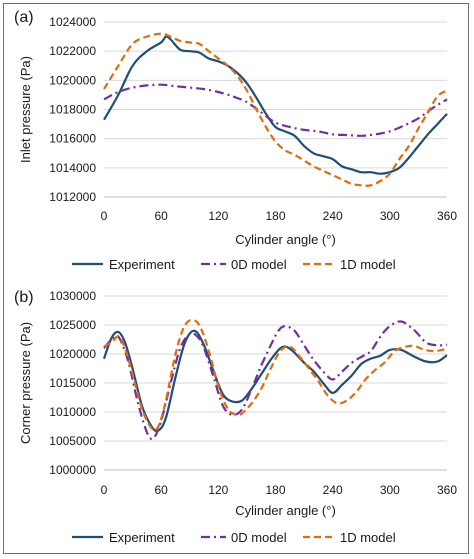 The image size is (474, 559). Describe the element at coordinates (72, 383) in the screenshot. I see `y-tick-label: 1015000` at that location.